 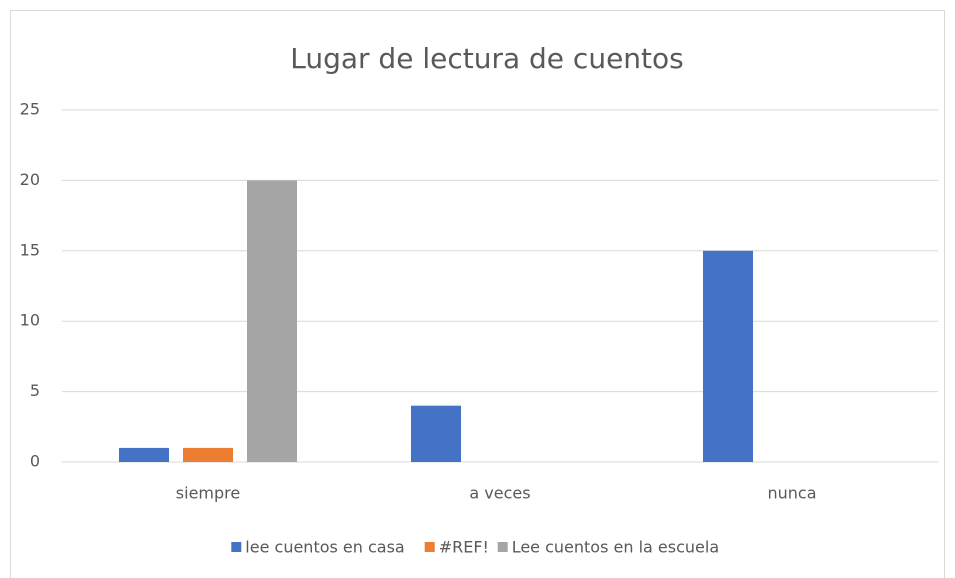 What do you see at coordinates (615, 547) in the screenshot?
I see `legend-label: Lee cuentos en la escuela` at bounding box center [615, 547].